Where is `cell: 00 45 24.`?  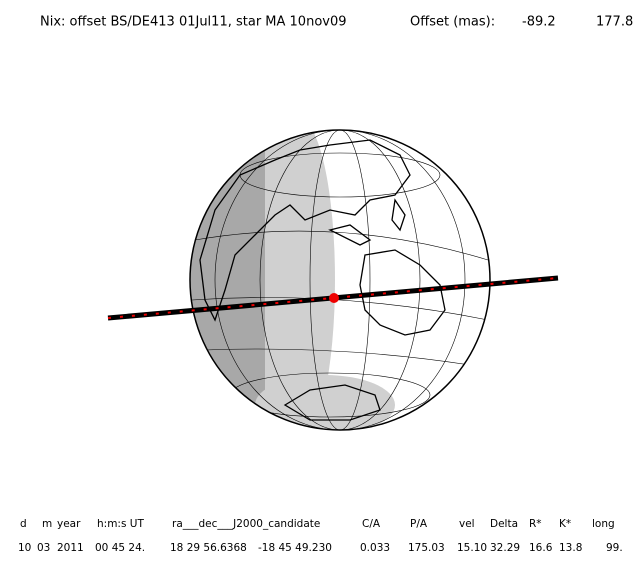 cell: 00 45 24. is located at coordinates (120, 548).